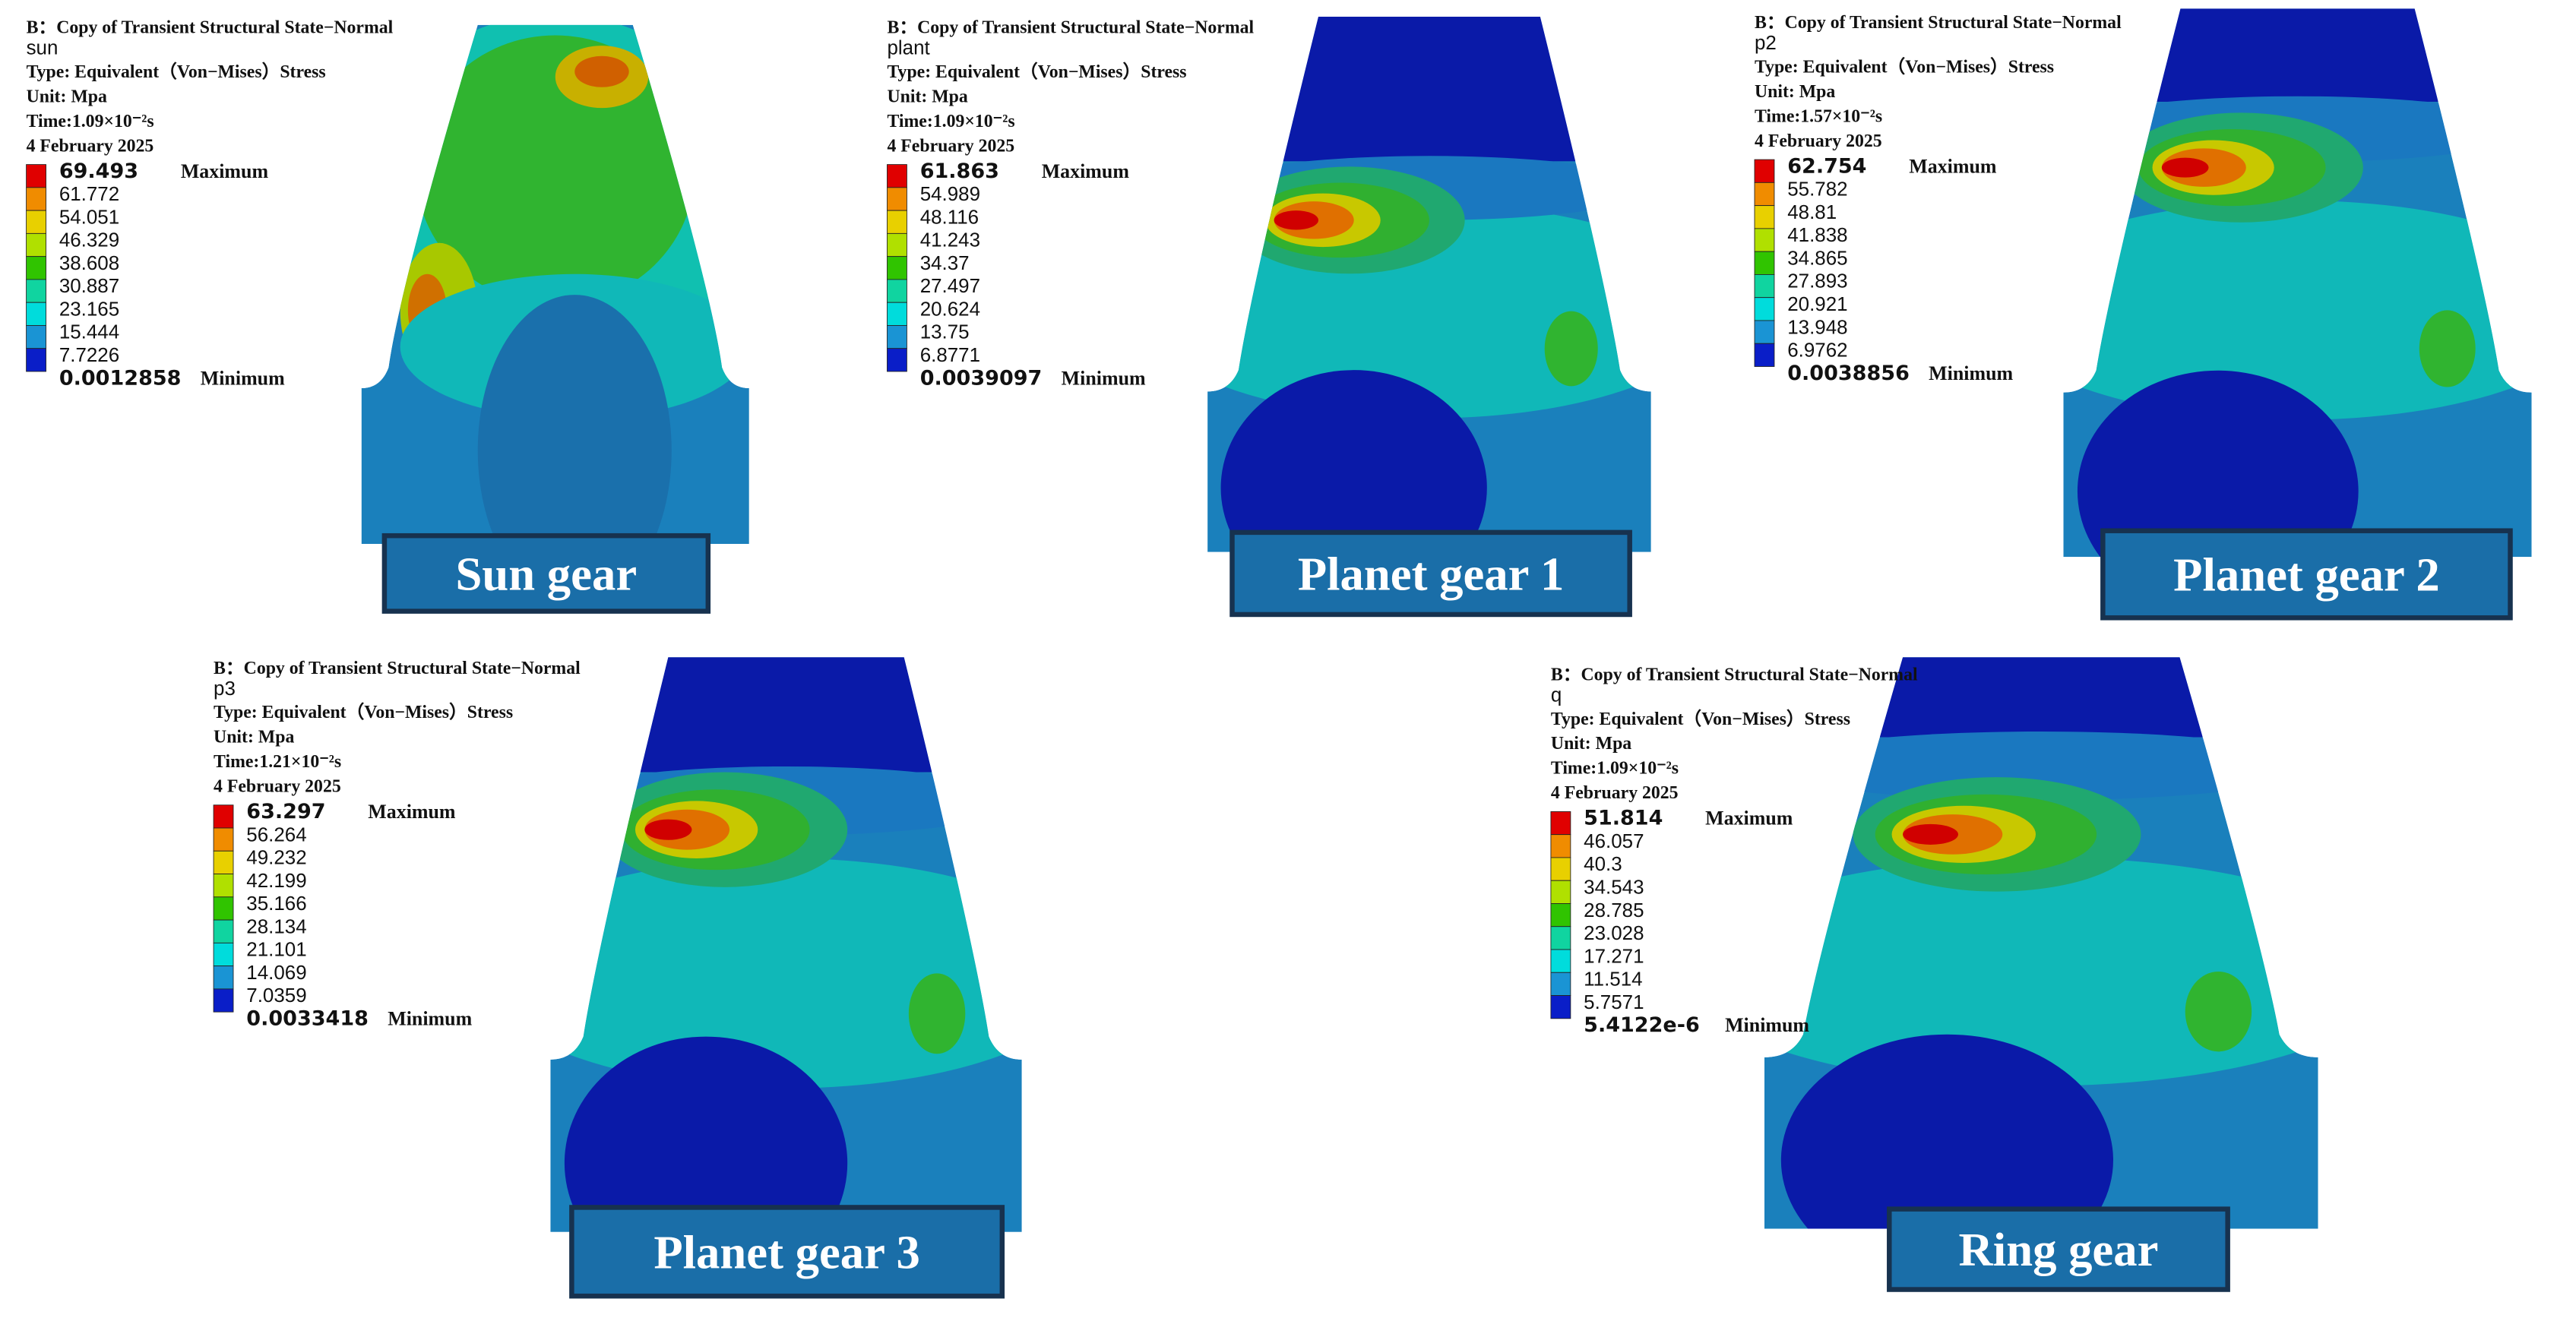  What do you see at coordinates (950, 194) in the screenshot?
I see `level-value: 54.989` at bounding box center [950, 194].